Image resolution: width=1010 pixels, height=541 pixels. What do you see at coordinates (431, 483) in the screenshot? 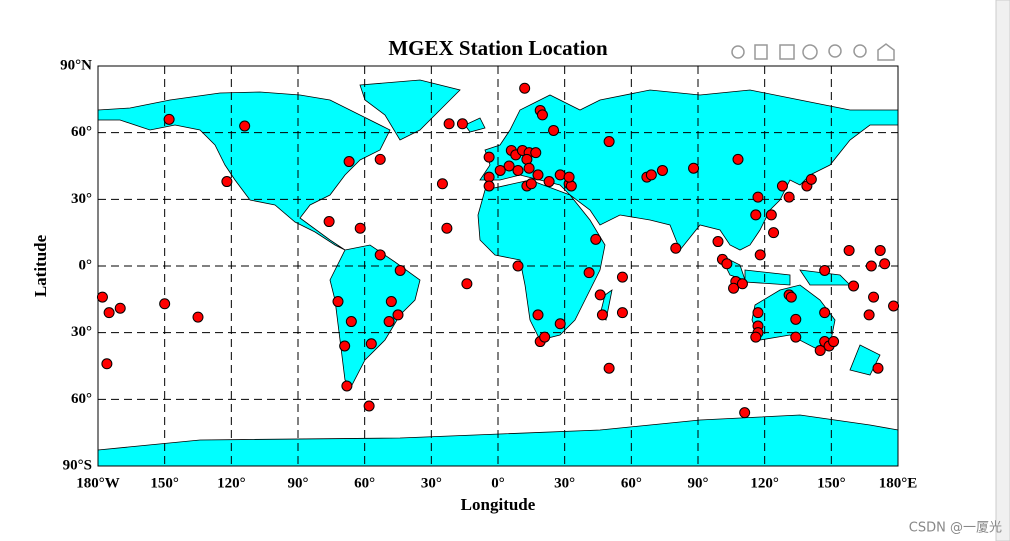
I see `x-tick-label: 30°` at bounding box center [431, 483].